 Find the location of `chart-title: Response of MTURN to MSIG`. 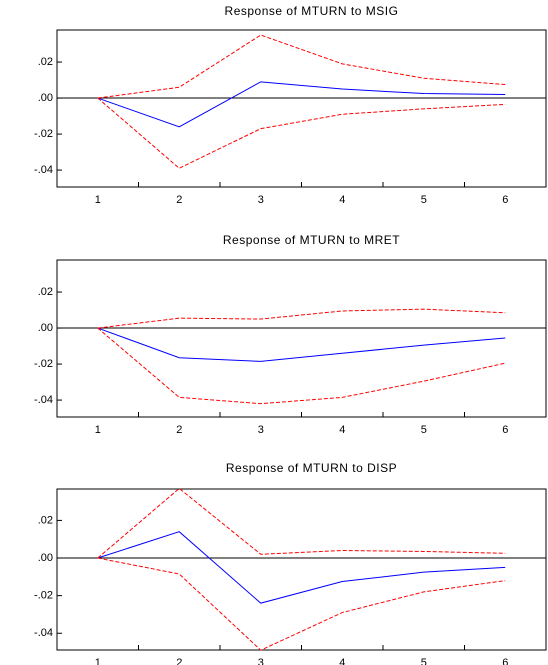

chart-title: Response of MTURN to MSIG is located at coordinates (312, 11).